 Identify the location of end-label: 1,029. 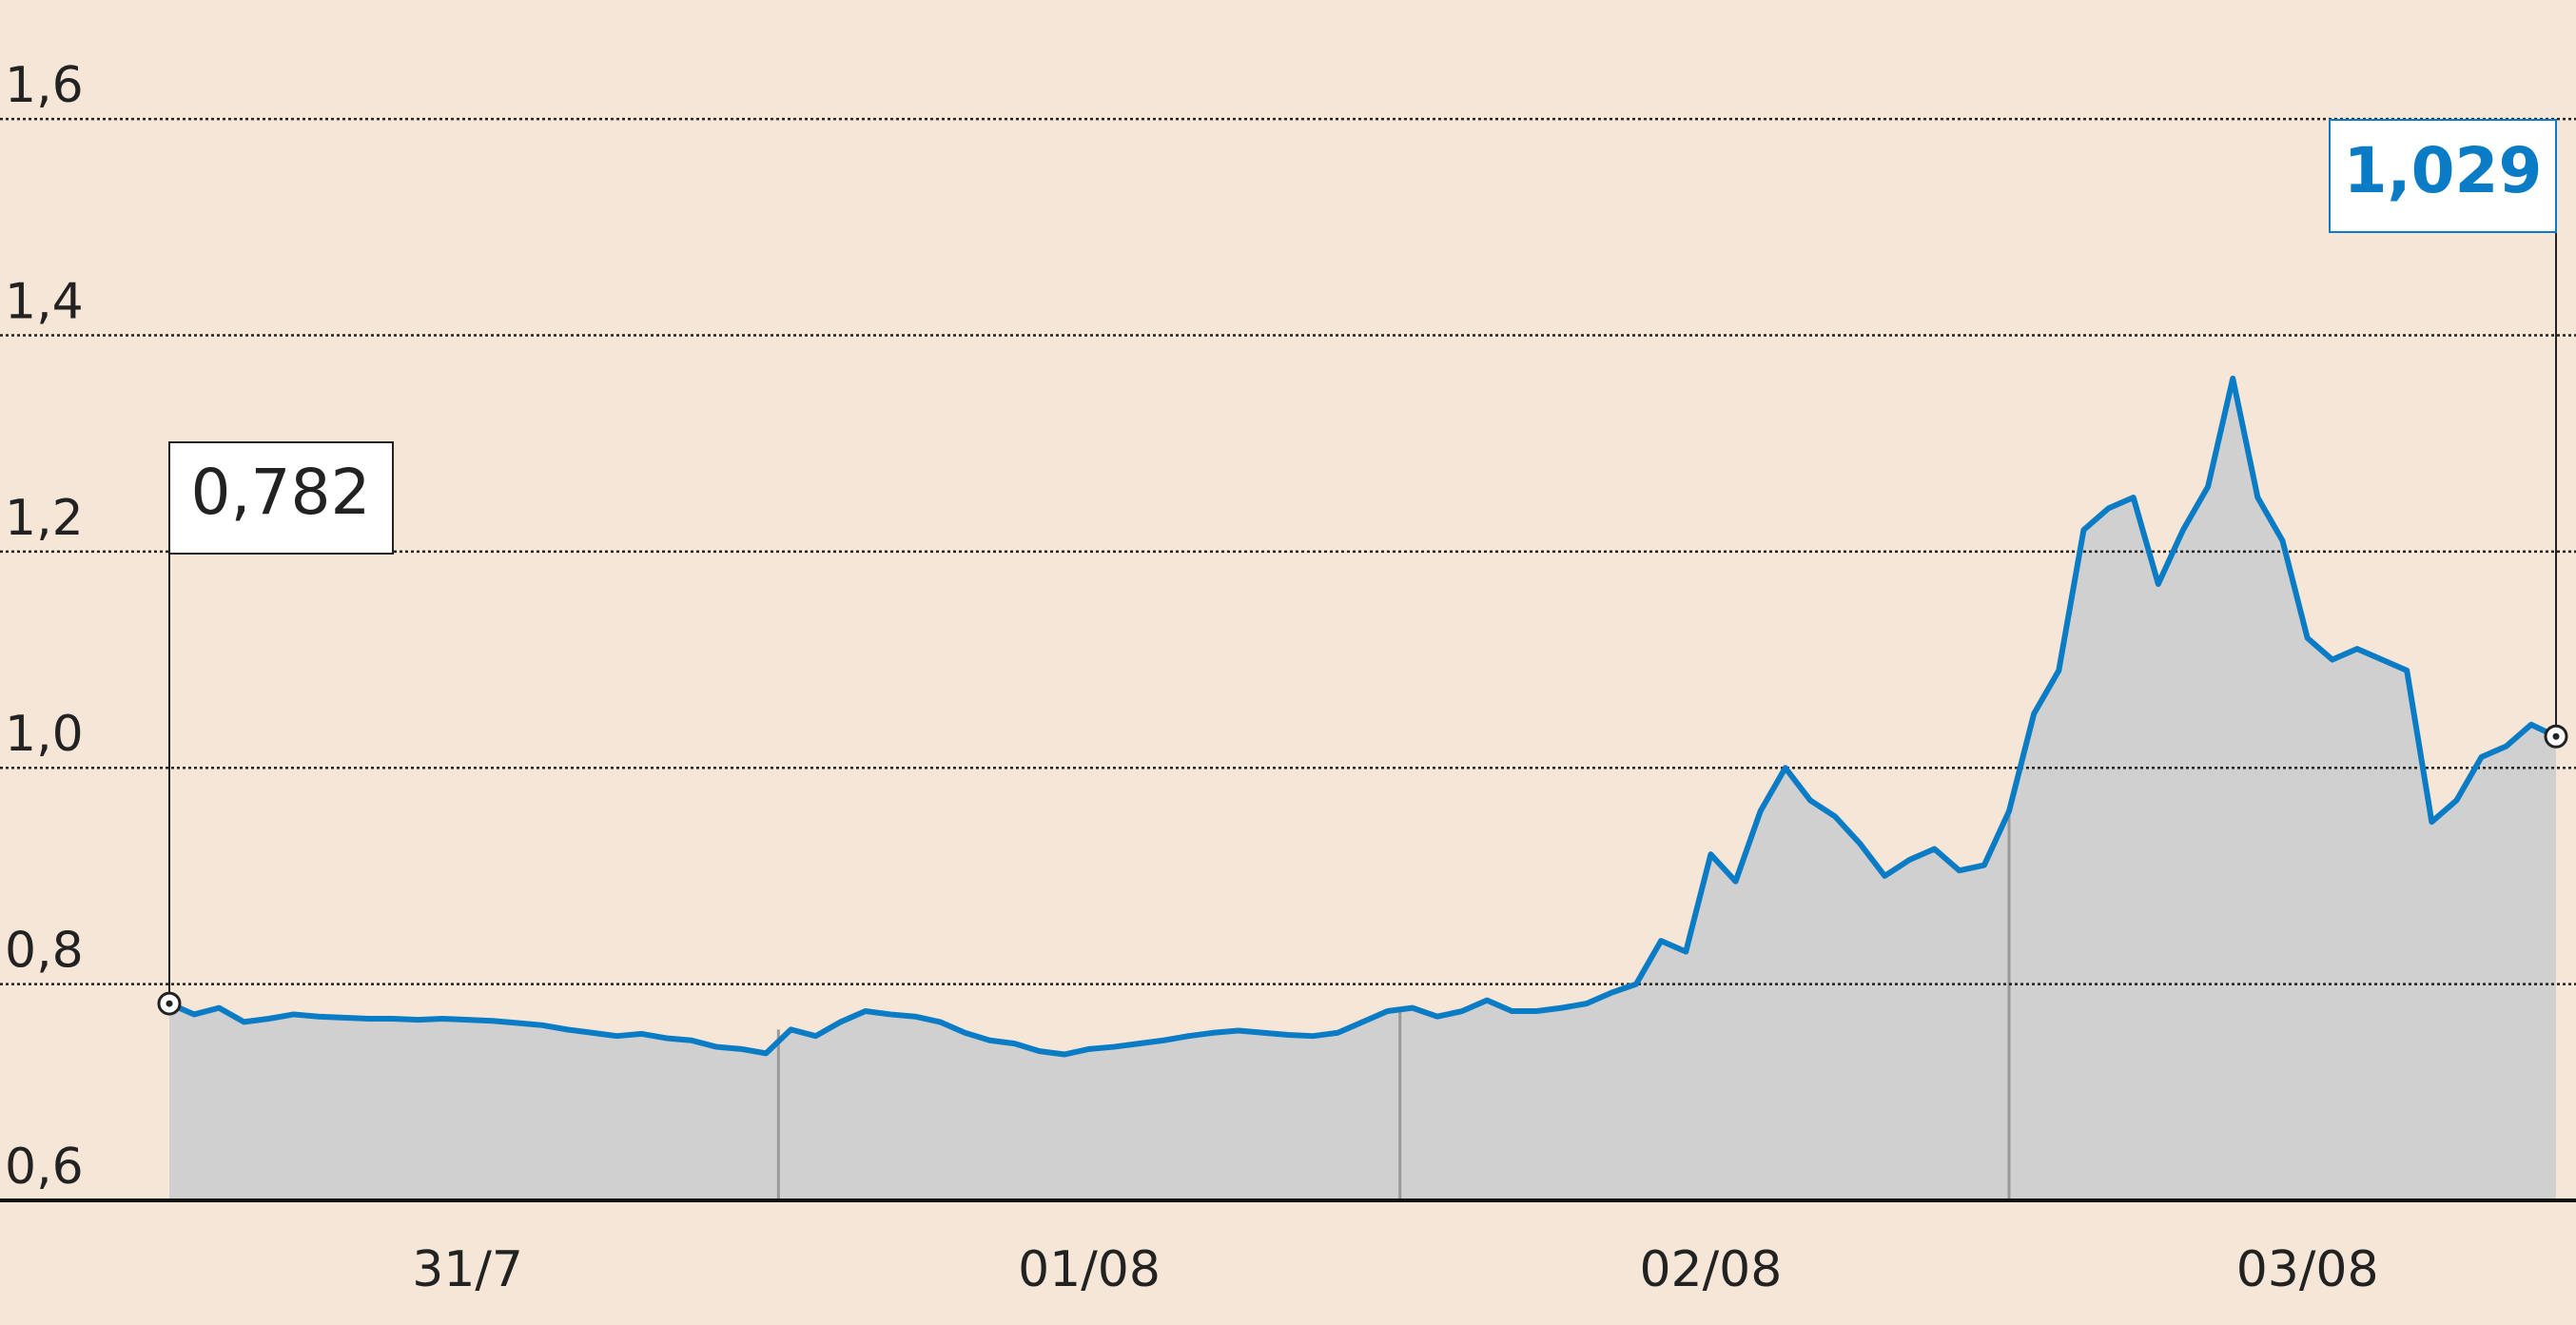
(2443, 170).